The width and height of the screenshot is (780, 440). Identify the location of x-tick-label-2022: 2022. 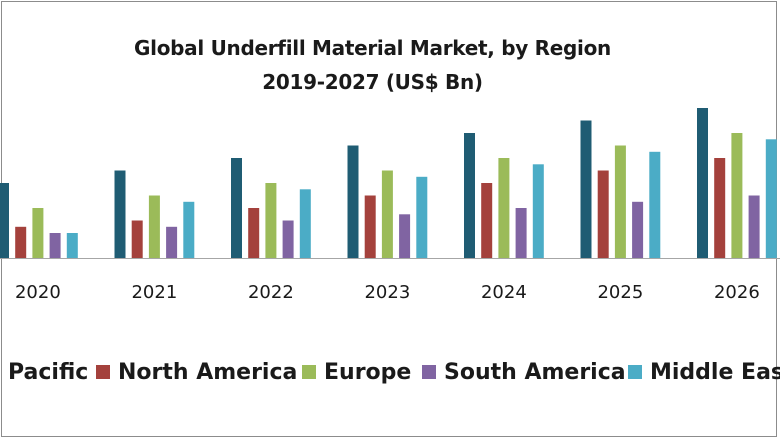
(271, 292).